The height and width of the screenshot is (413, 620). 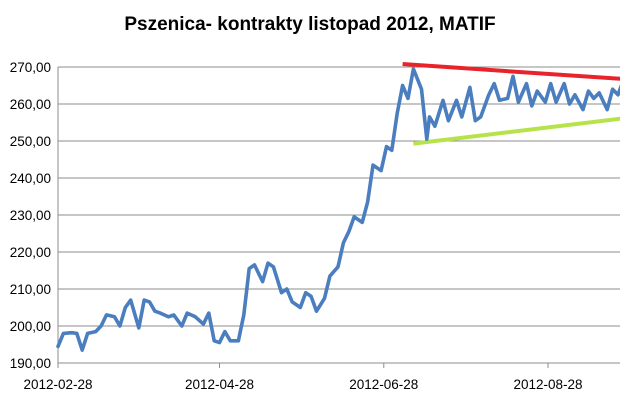 What do you see at coordinates (30, 289) in the screenshot?
I see `y-tick-label: 210,00` at bounding box center [30, 289].